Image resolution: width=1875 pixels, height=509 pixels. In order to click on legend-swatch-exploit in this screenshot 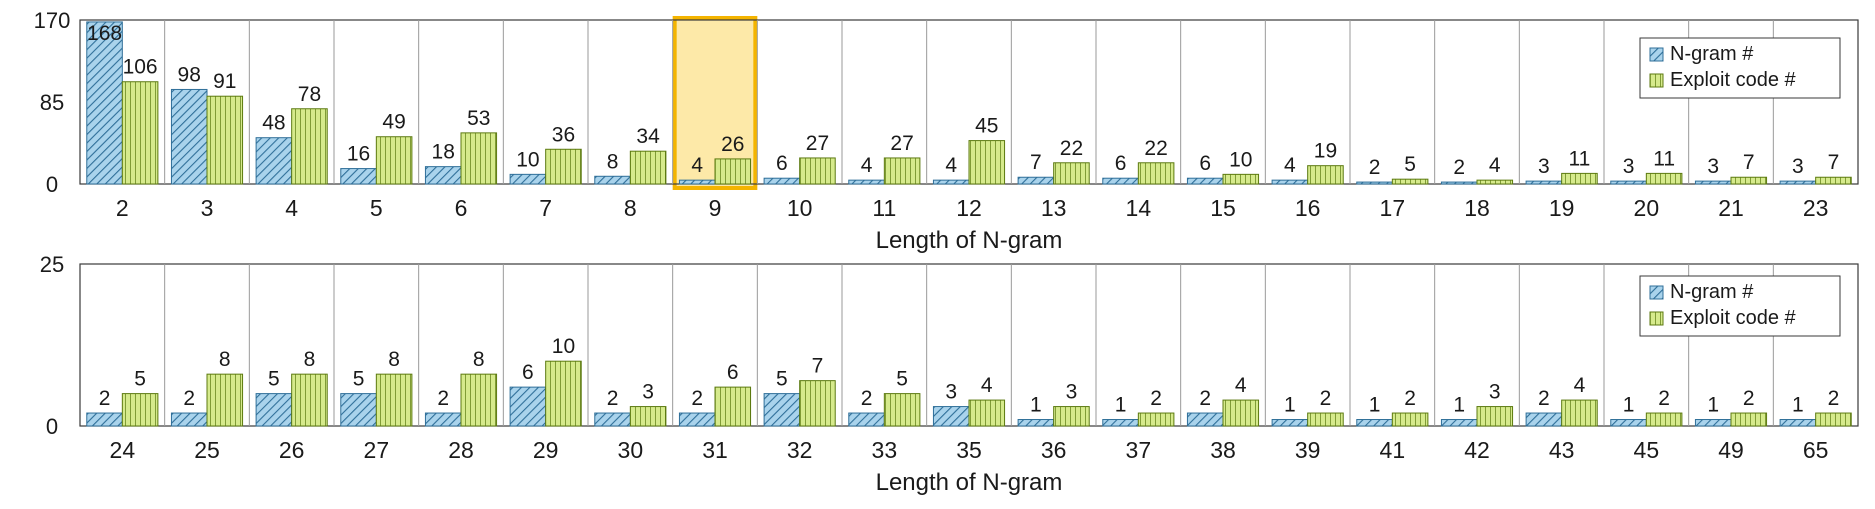, I will do `click(1656, 80)`.